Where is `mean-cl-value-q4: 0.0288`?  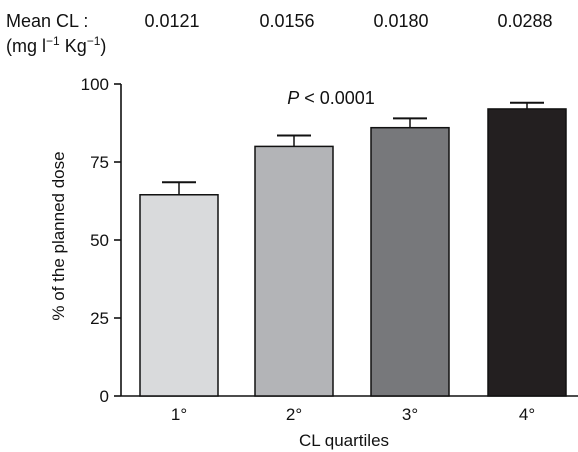
mean-cl-value-q4: 0.0288 is located at coordinates (524, 21).